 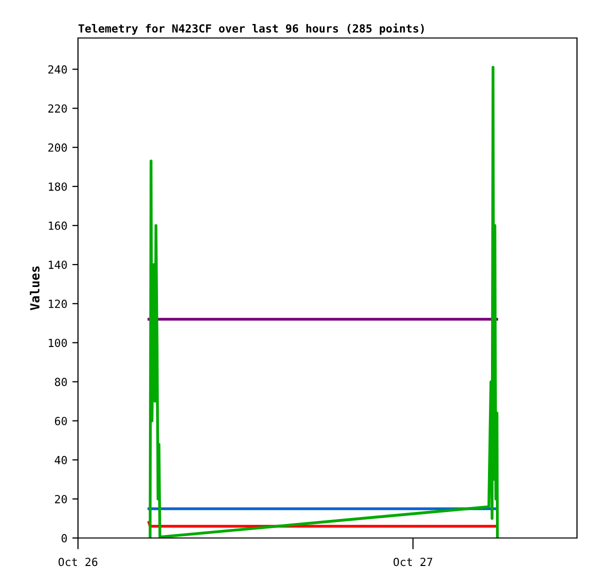 What do you see at coordinates (251, 29) in the screenshot?
I see `chart-title: Telemetry for N423CF over last 96 hours (285 points)` at bounding box center [251, 29].